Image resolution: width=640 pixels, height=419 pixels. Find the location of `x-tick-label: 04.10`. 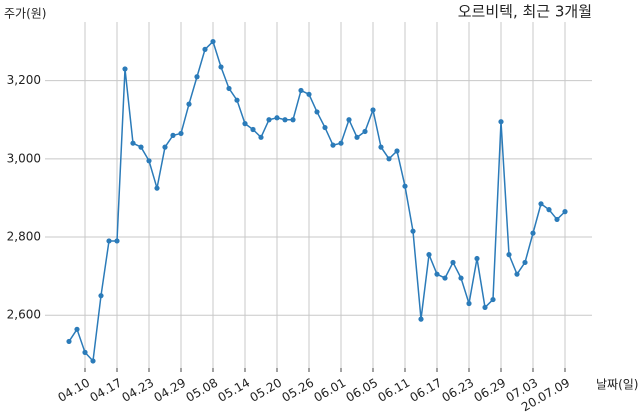

x-tick-label: 04.10 is located at coordinates (73, 390).